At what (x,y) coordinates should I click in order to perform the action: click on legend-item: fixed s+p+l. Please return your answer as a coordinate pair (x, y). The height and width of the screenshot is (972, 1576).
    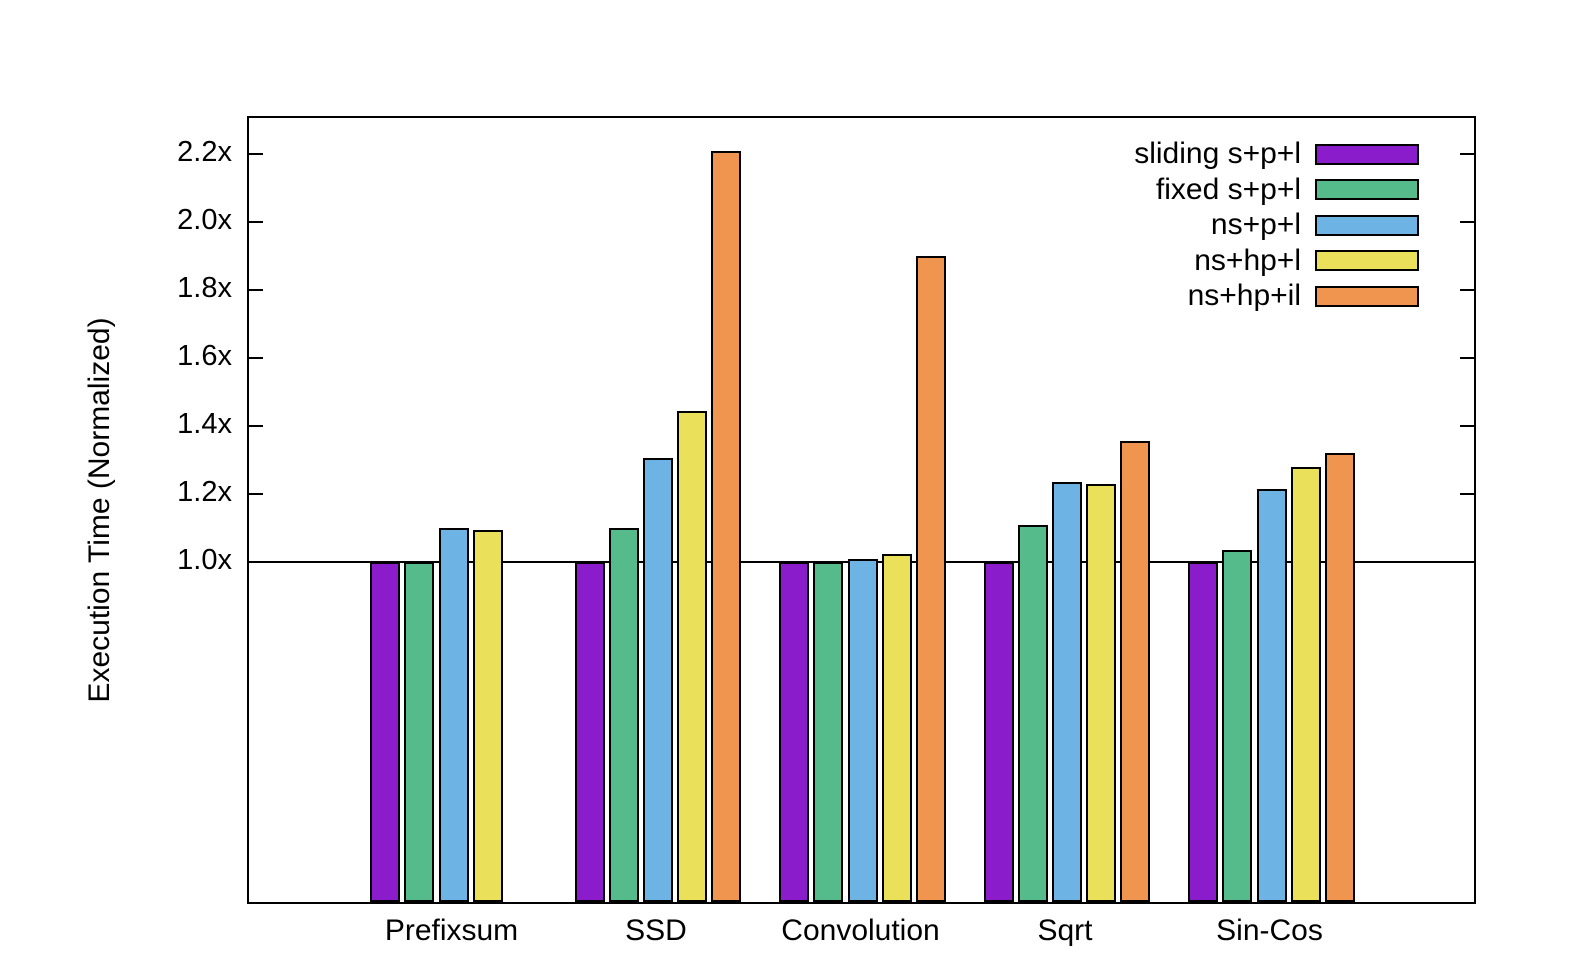
    Looking at the image, I should click on (842, 190).